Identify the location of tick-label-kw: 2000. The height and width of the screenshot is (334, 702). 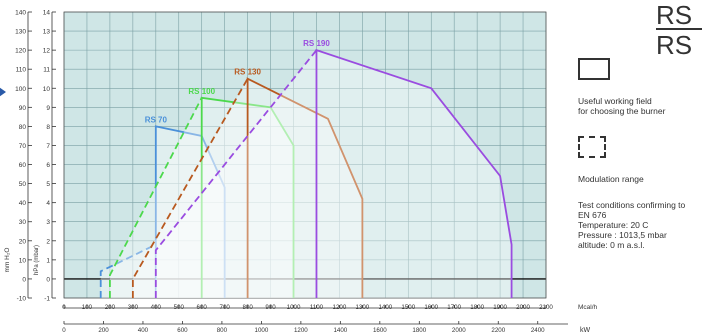
(459, 330).